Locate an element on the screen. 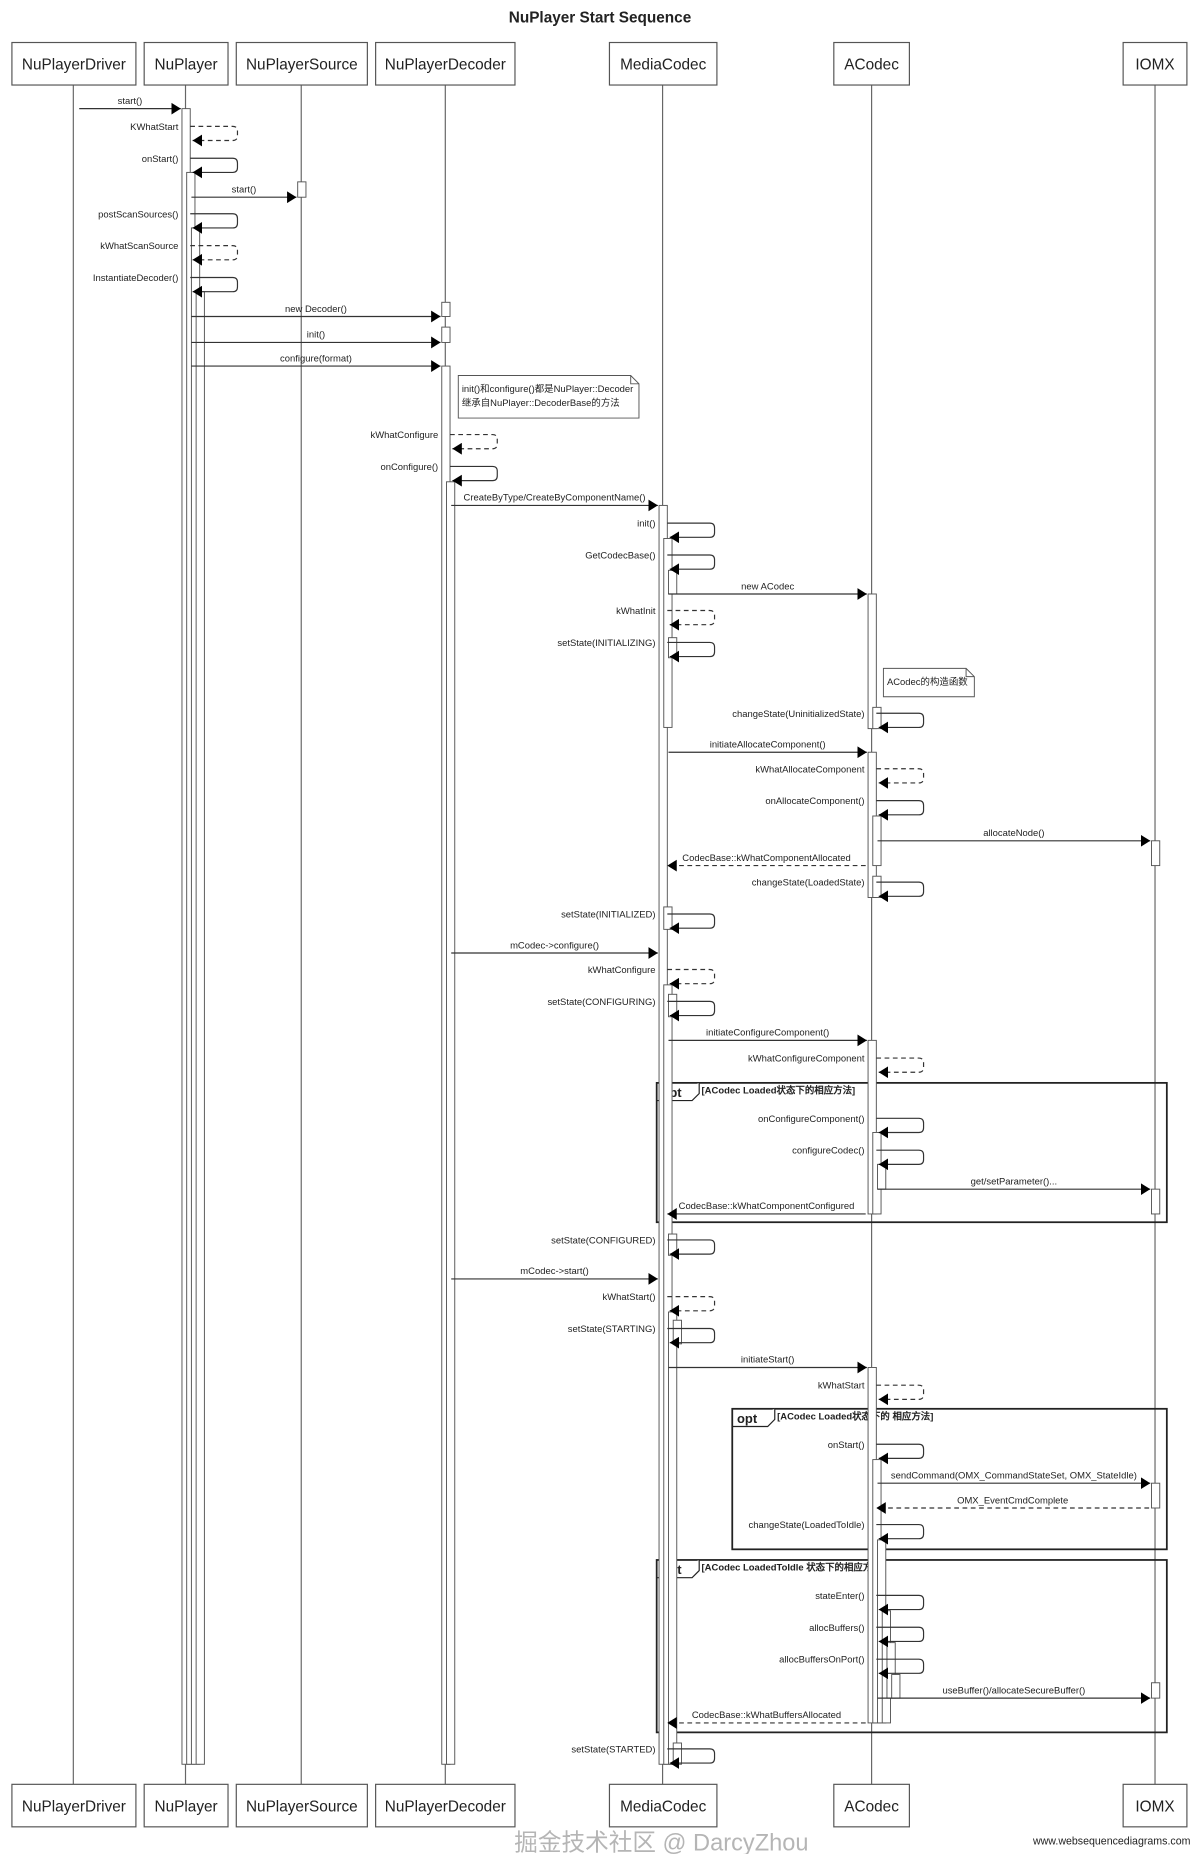 This screenshot has height=1854, width=1200. message-on-start: onStart() is located at coordinates (190, 166).